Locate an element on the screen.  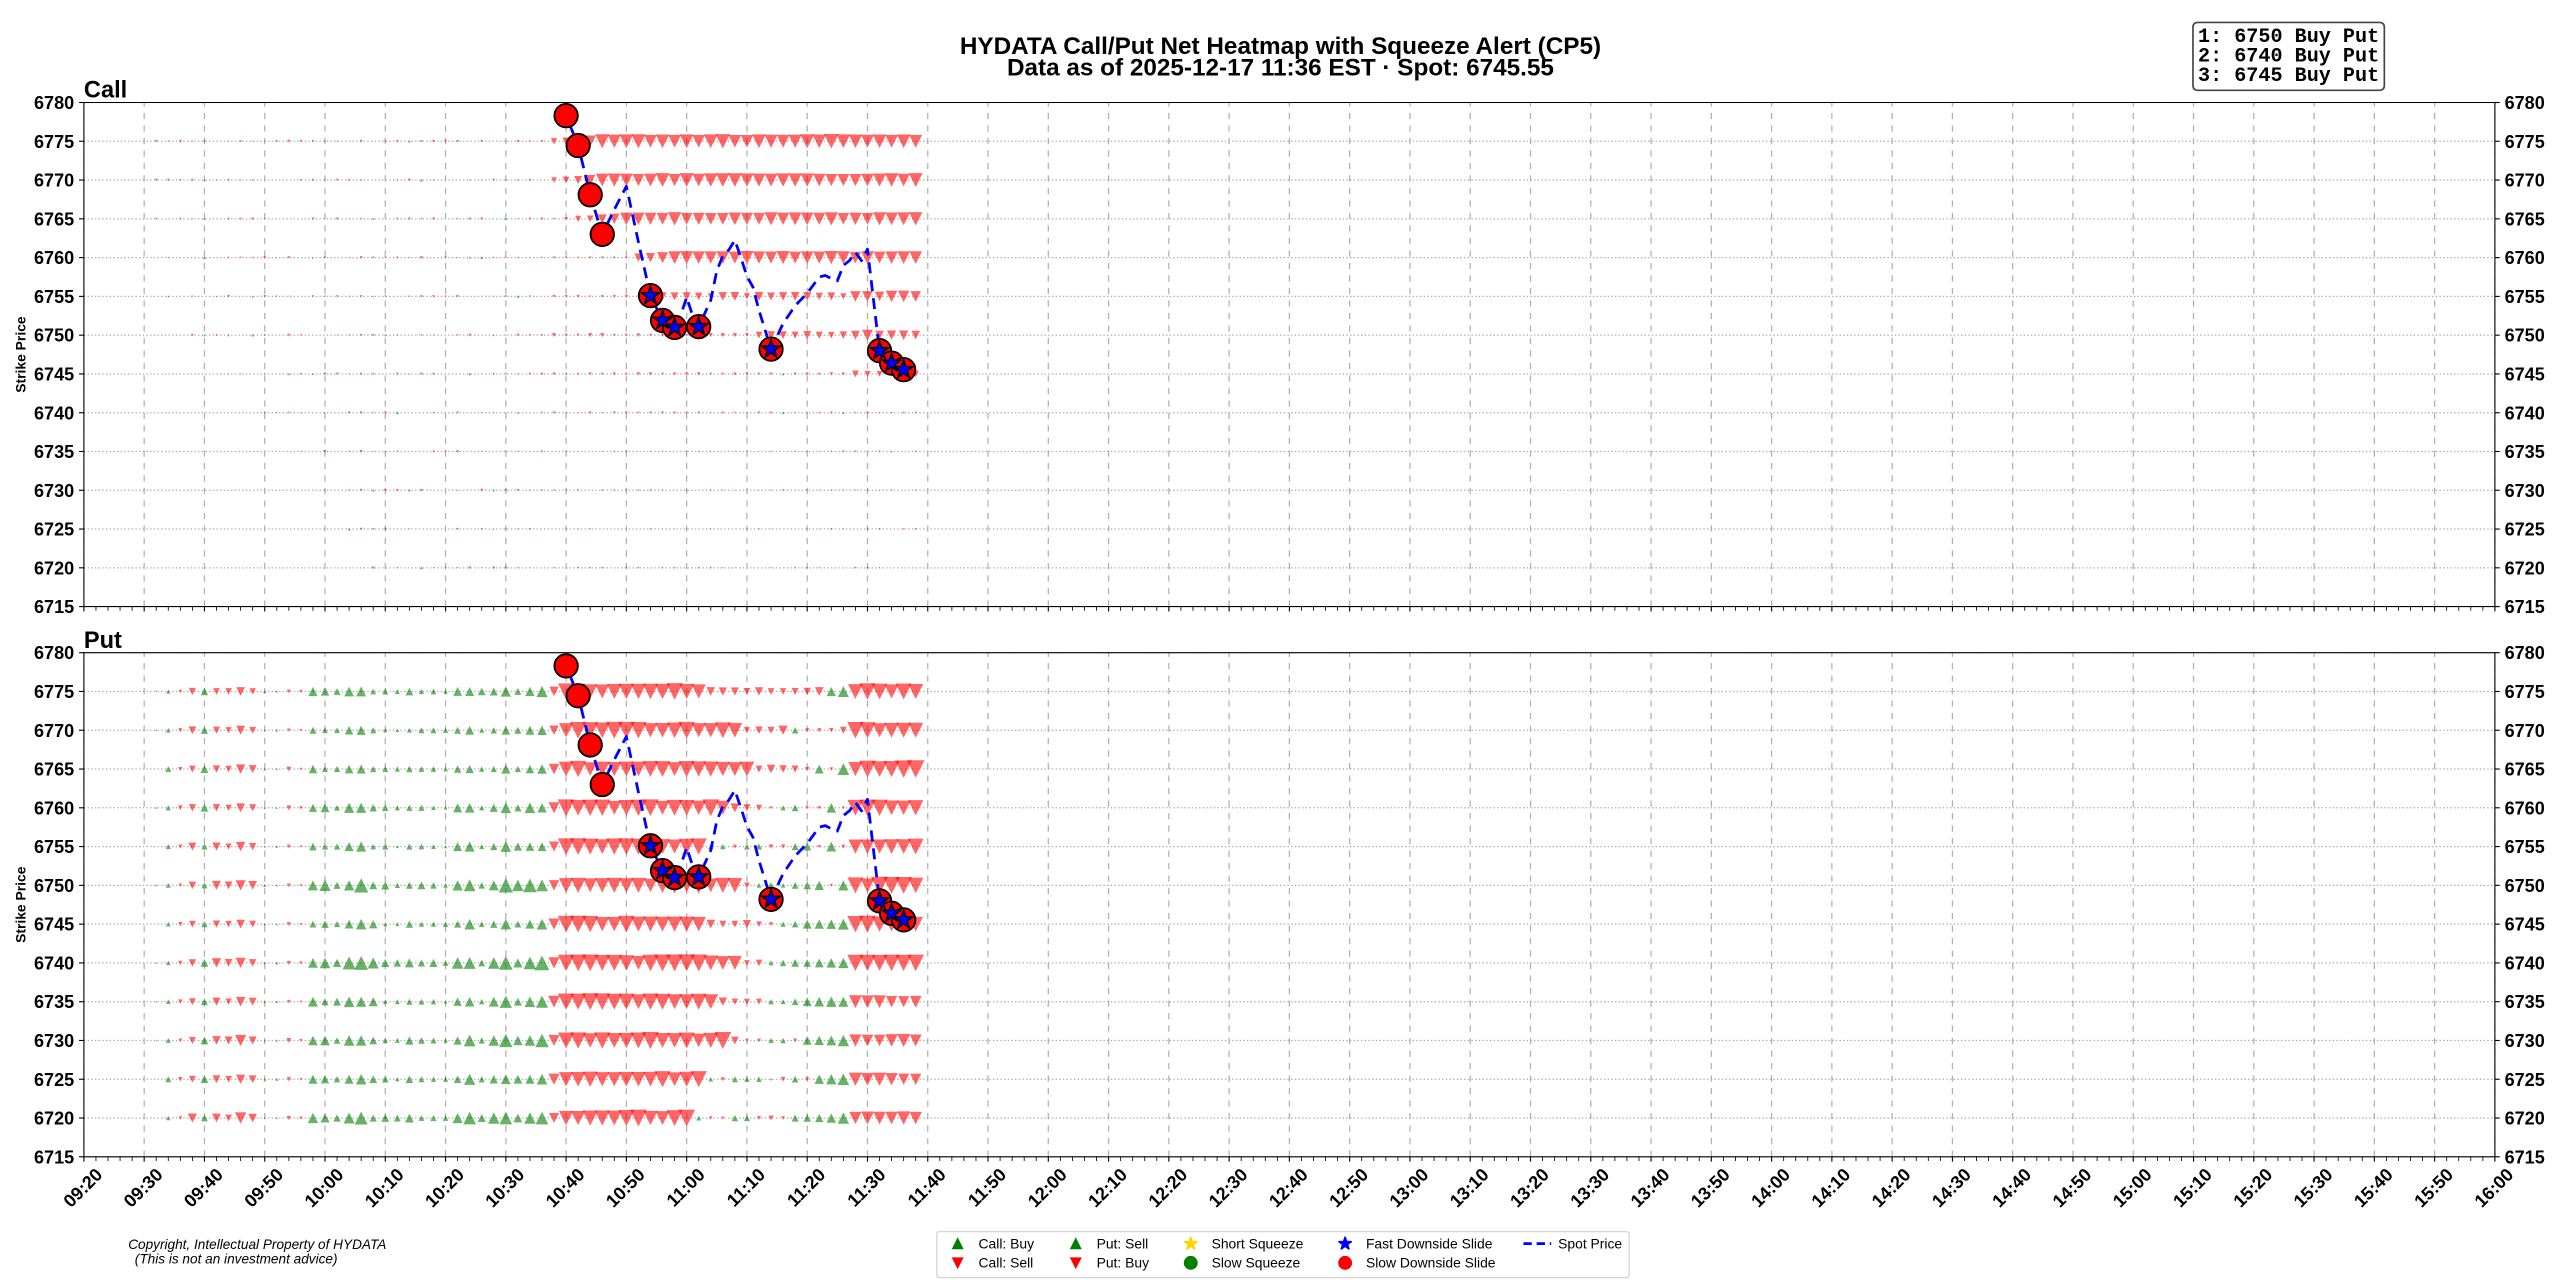
svg-text: Call: Buy is located at coordinates (1007, 1244).